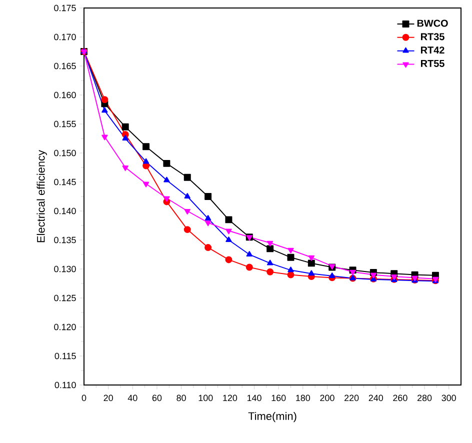 Image resolution: width=472 pixels, height=443 pixels. Describe the element at coordinates (65, 298) in the screenshot. I see `y-tick-label: 0.125` at that location.